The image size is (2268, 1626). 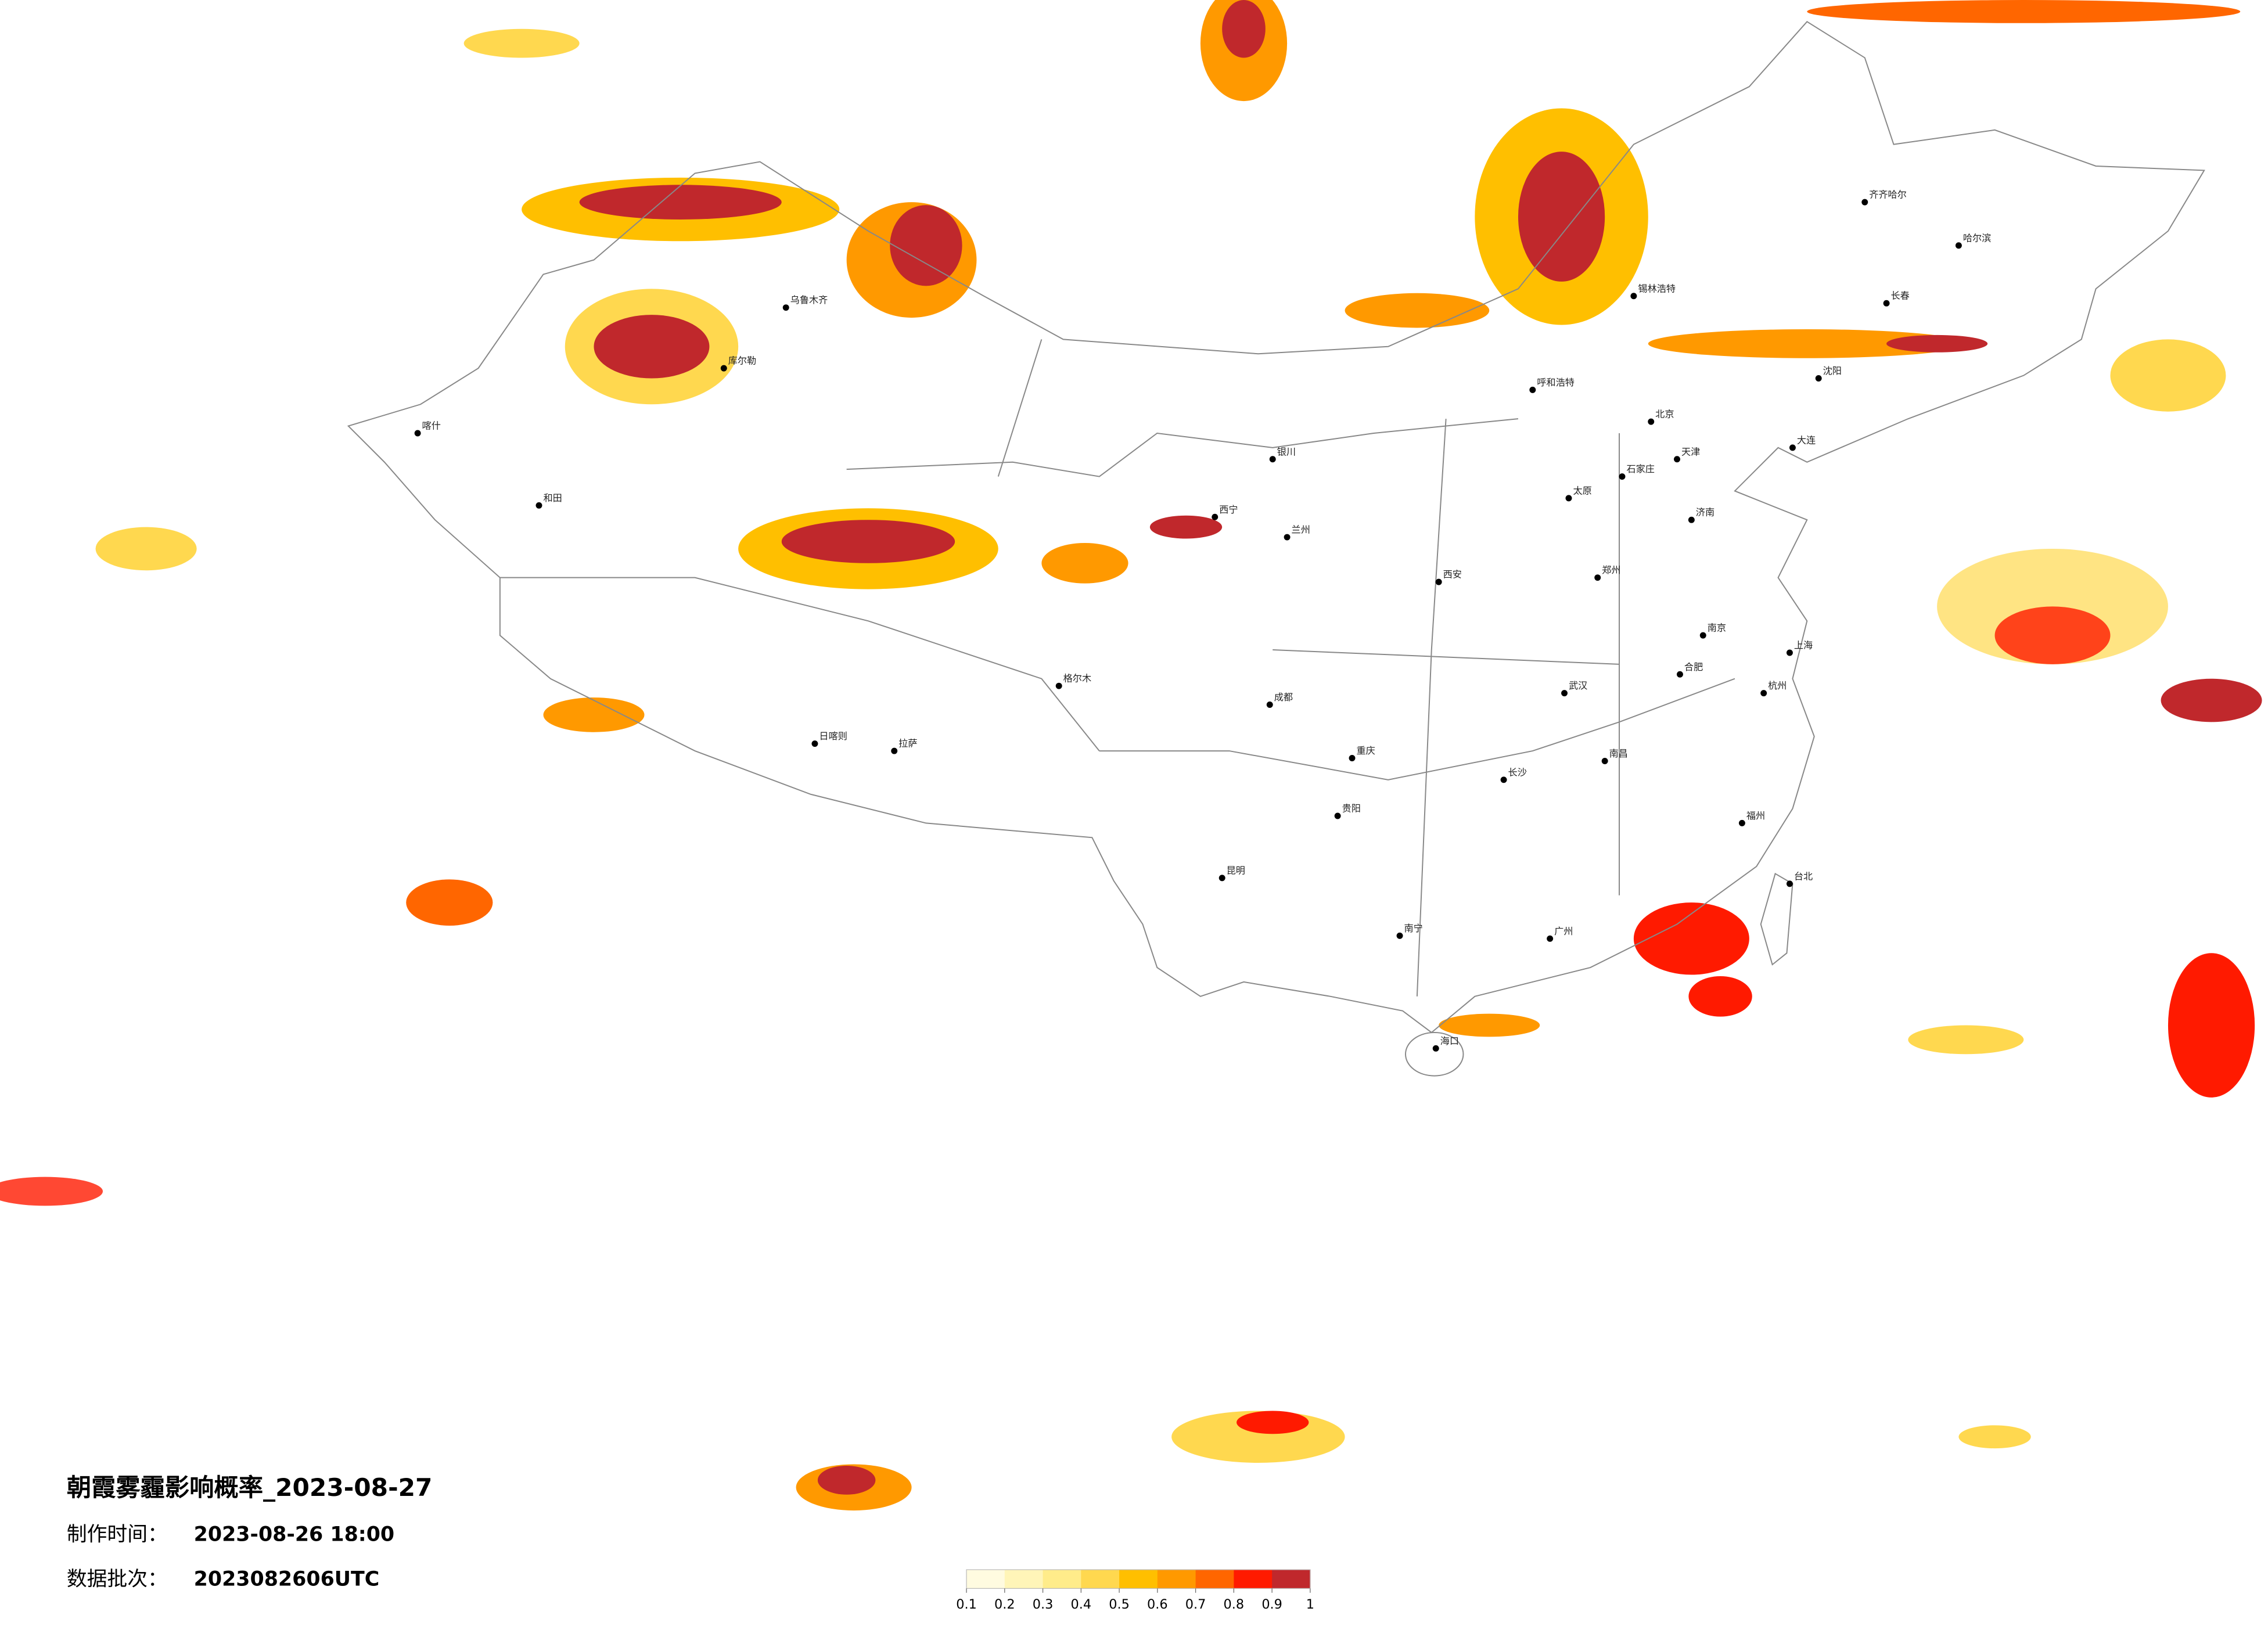 What do you see at coordinates (1755, 815) in the screenshot?
I see `city-label: 福州` at bounding box center [1755, 815].